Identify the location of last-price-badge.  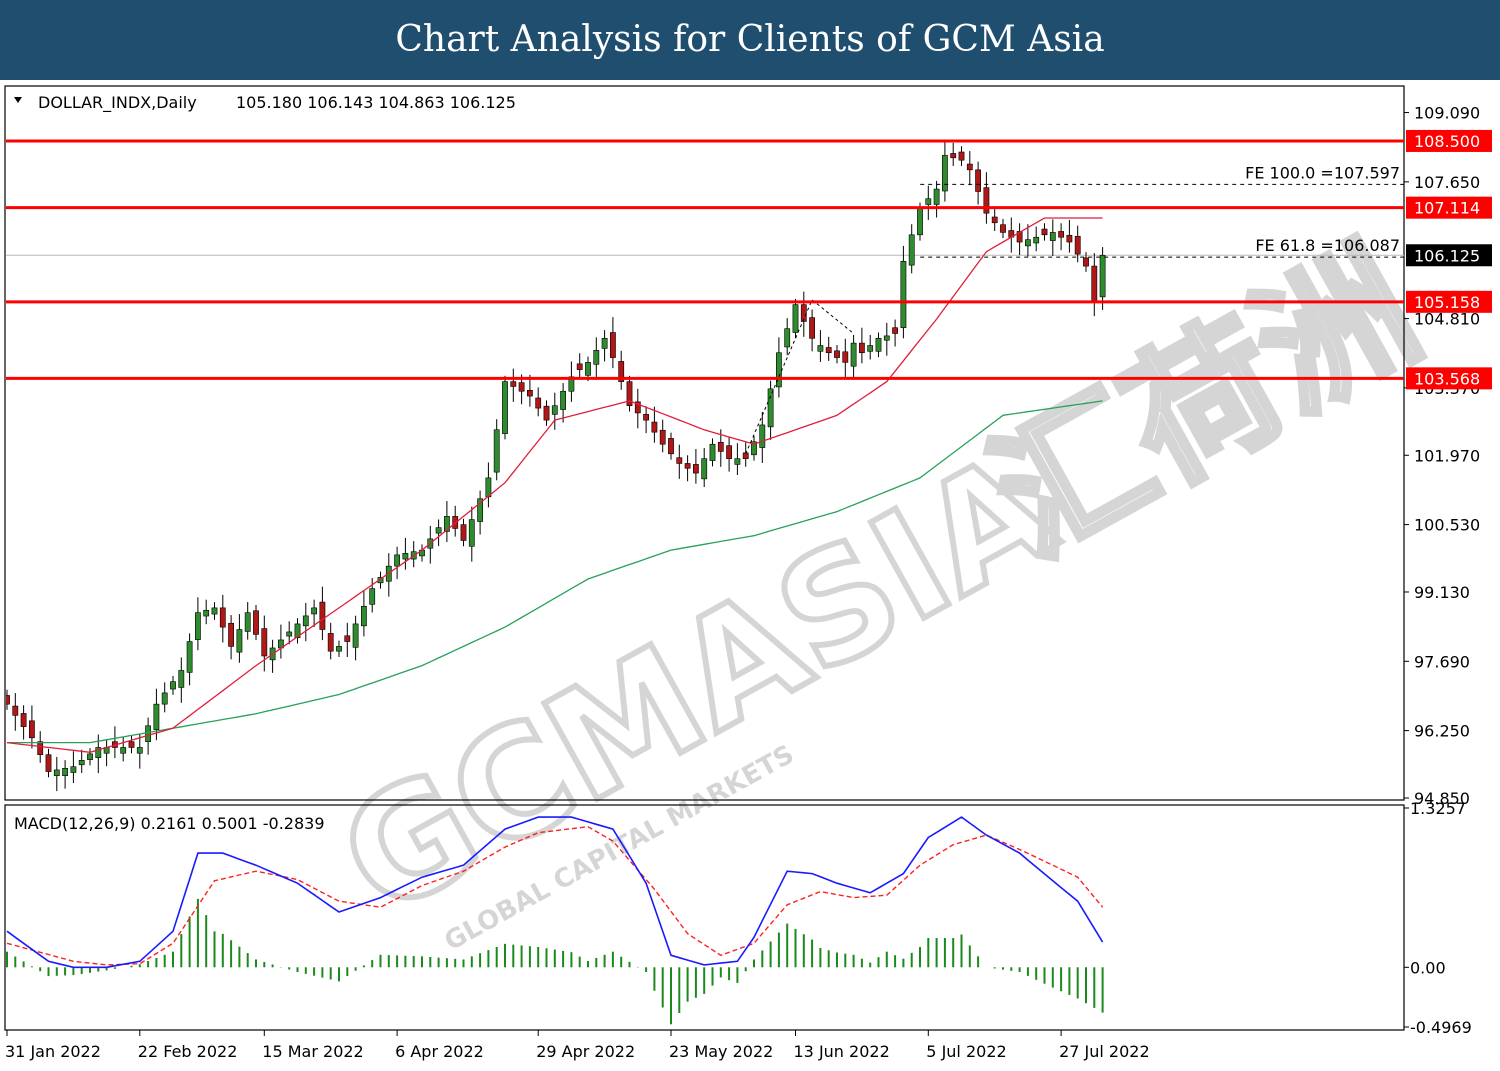
(1449, 255).